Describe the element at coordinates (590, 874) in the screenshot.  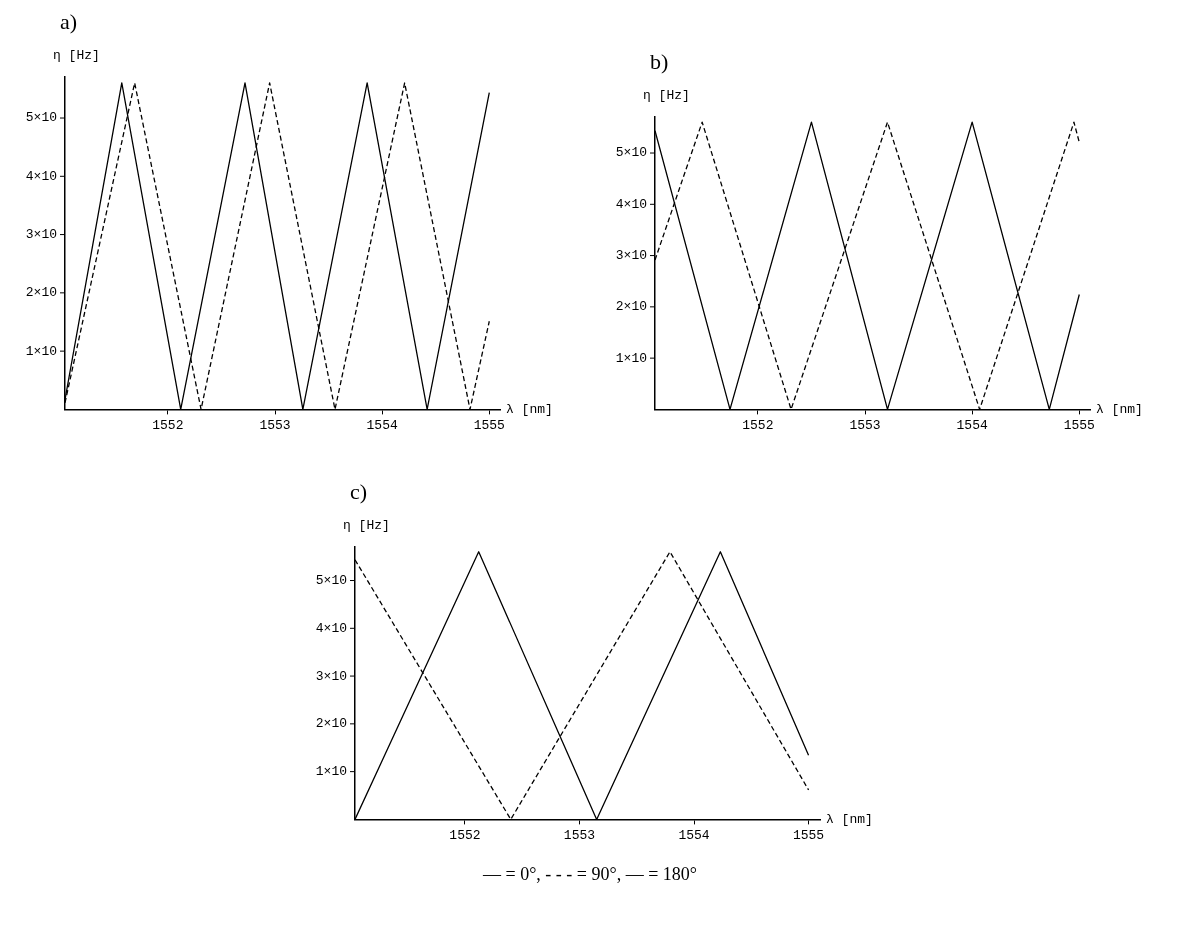
I see `text: — = 0°, - - - = 90°, — = 180°` at that location.